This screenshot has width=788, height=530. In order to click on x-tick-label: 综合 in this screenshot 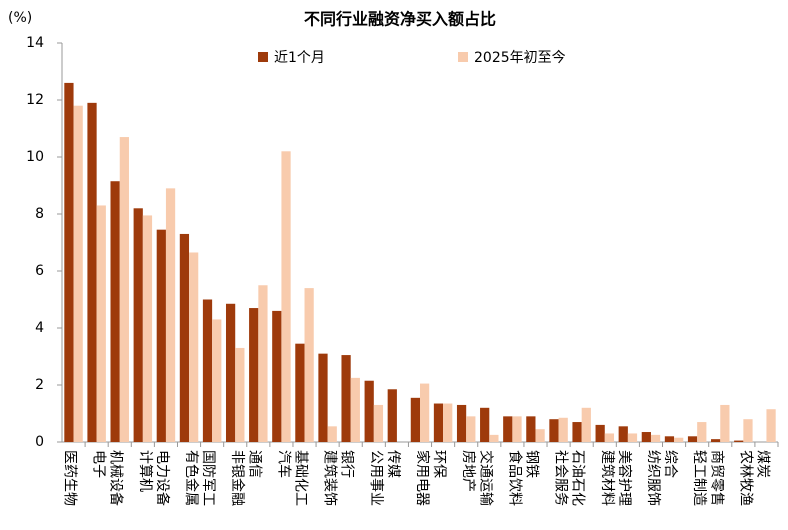, I will do `click(670, 464)`.